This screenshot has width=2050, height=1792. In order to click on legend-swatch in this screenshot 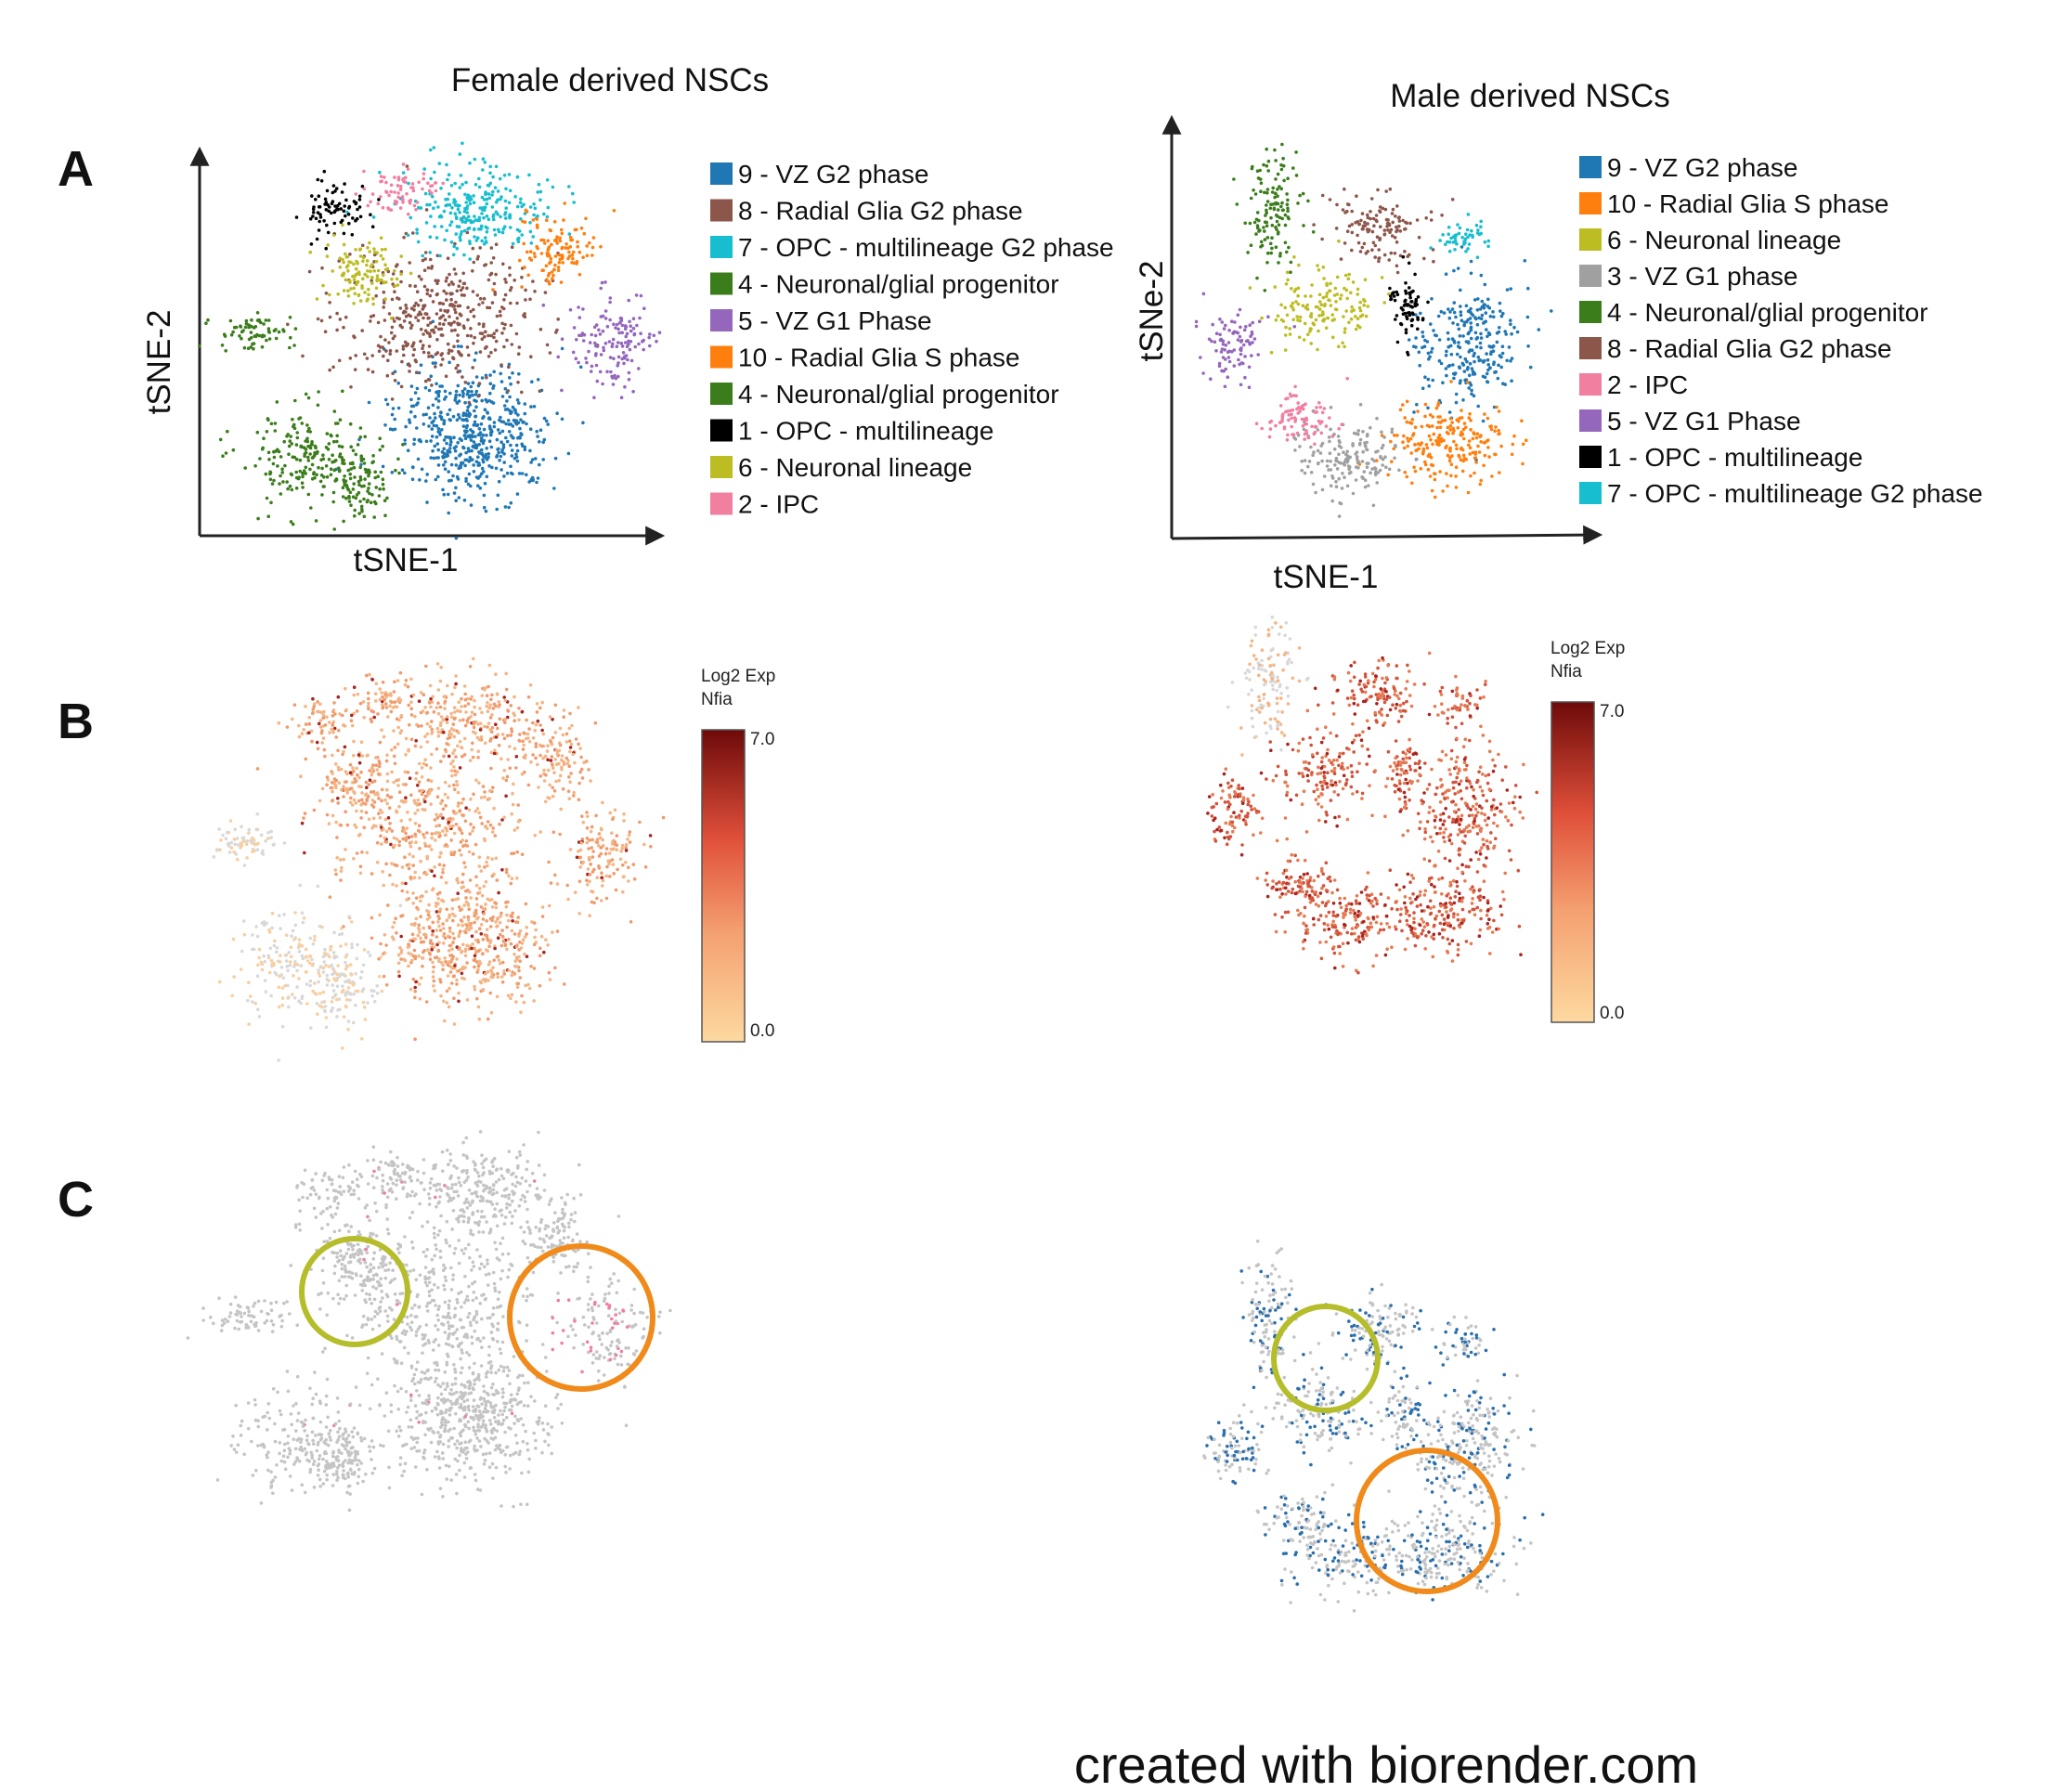, I will do `click(721, 247)`.